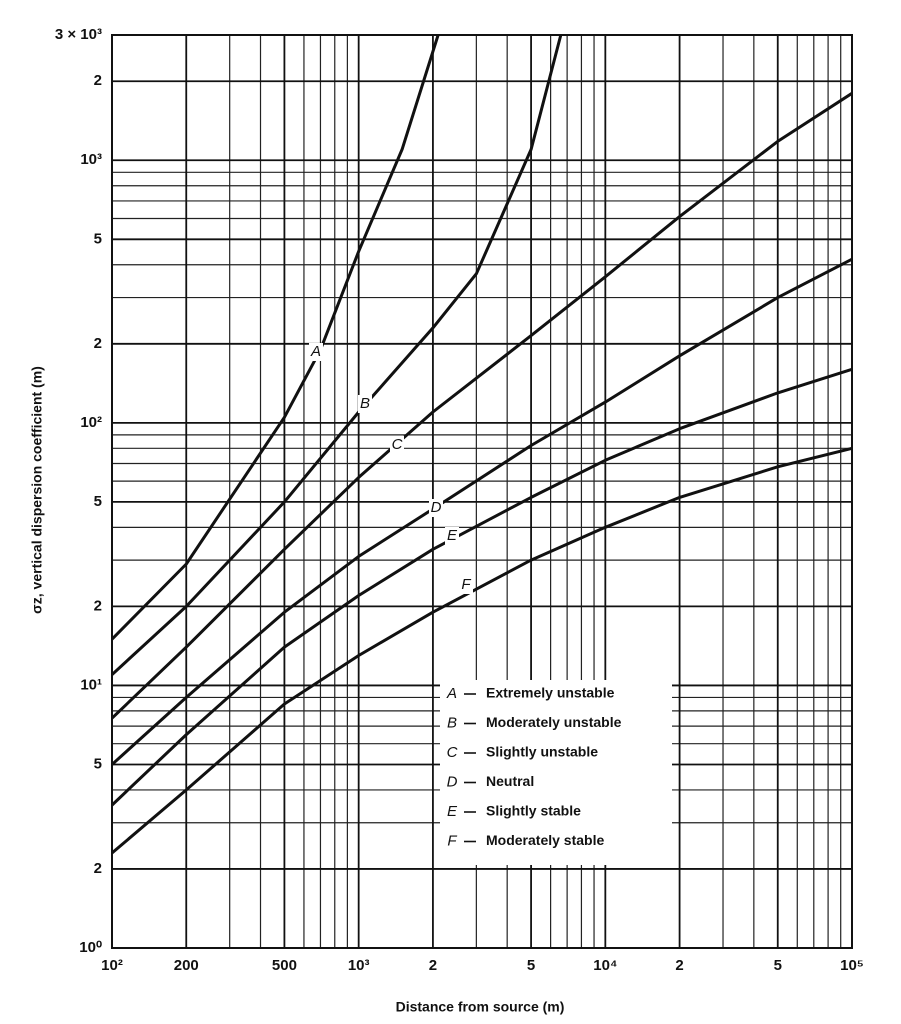  What do you see at coordinates (852, 965) in the screenshot?
I see `x-tick-label: 10⁵` at bounding box center [852, 965].